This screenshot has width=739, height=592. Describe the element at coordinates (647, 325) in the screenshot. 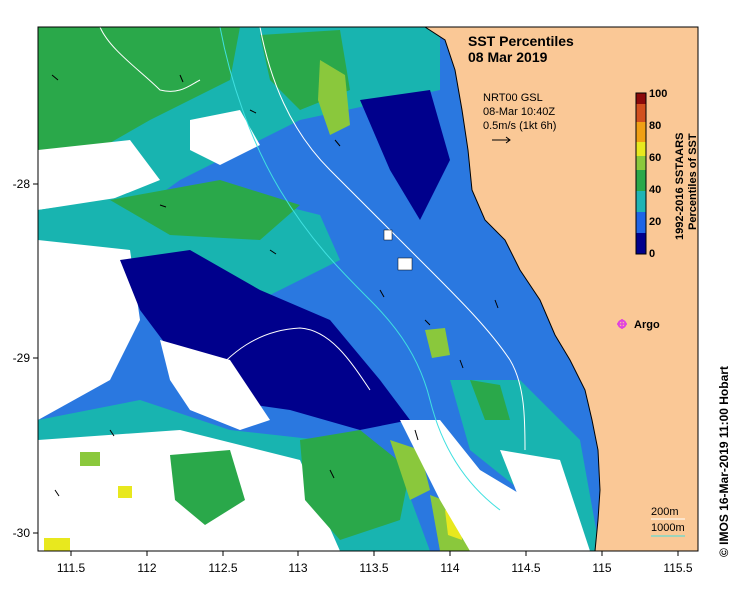

I see `argo-label: Argo` at that location.